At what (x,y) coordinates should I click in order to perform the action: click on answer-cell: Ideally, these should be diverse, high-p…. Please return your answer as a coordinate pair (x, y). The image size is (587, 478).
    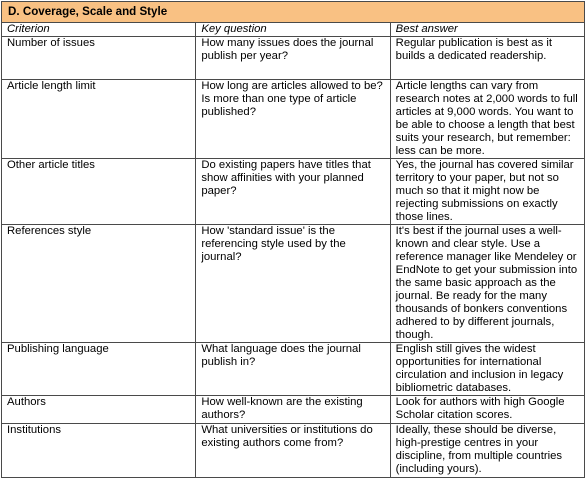
    Looking at the image, I should click on (487, 450).